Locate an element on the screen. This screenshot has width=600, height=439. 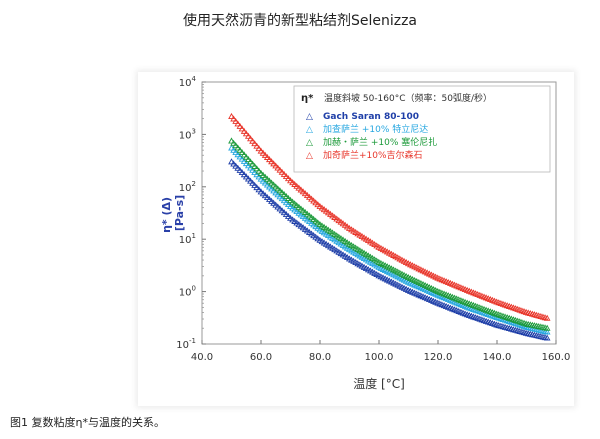
page-title: 使用天然沥青的新型粘结剂Selenizza is located at coordinates (300, 21).